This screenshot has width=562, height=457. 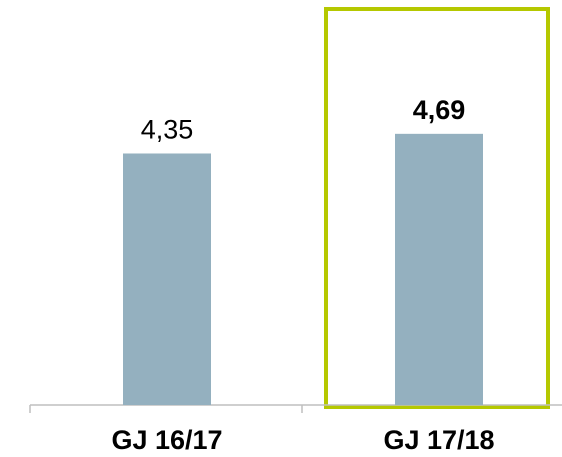 I want to click on x-tick-labels-group: GJ 16/17 GJ 17/18, so click(x=302, y=440).